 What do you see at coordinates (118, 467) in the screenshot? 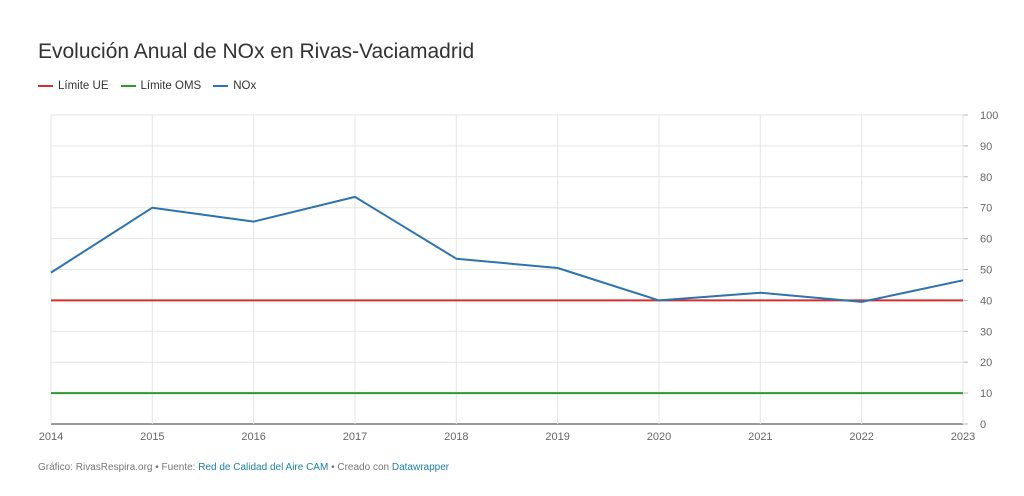
I see `footer-credit: Gráfico: RivasRespira.org • Fuente:` at bounding box center [118, 467].